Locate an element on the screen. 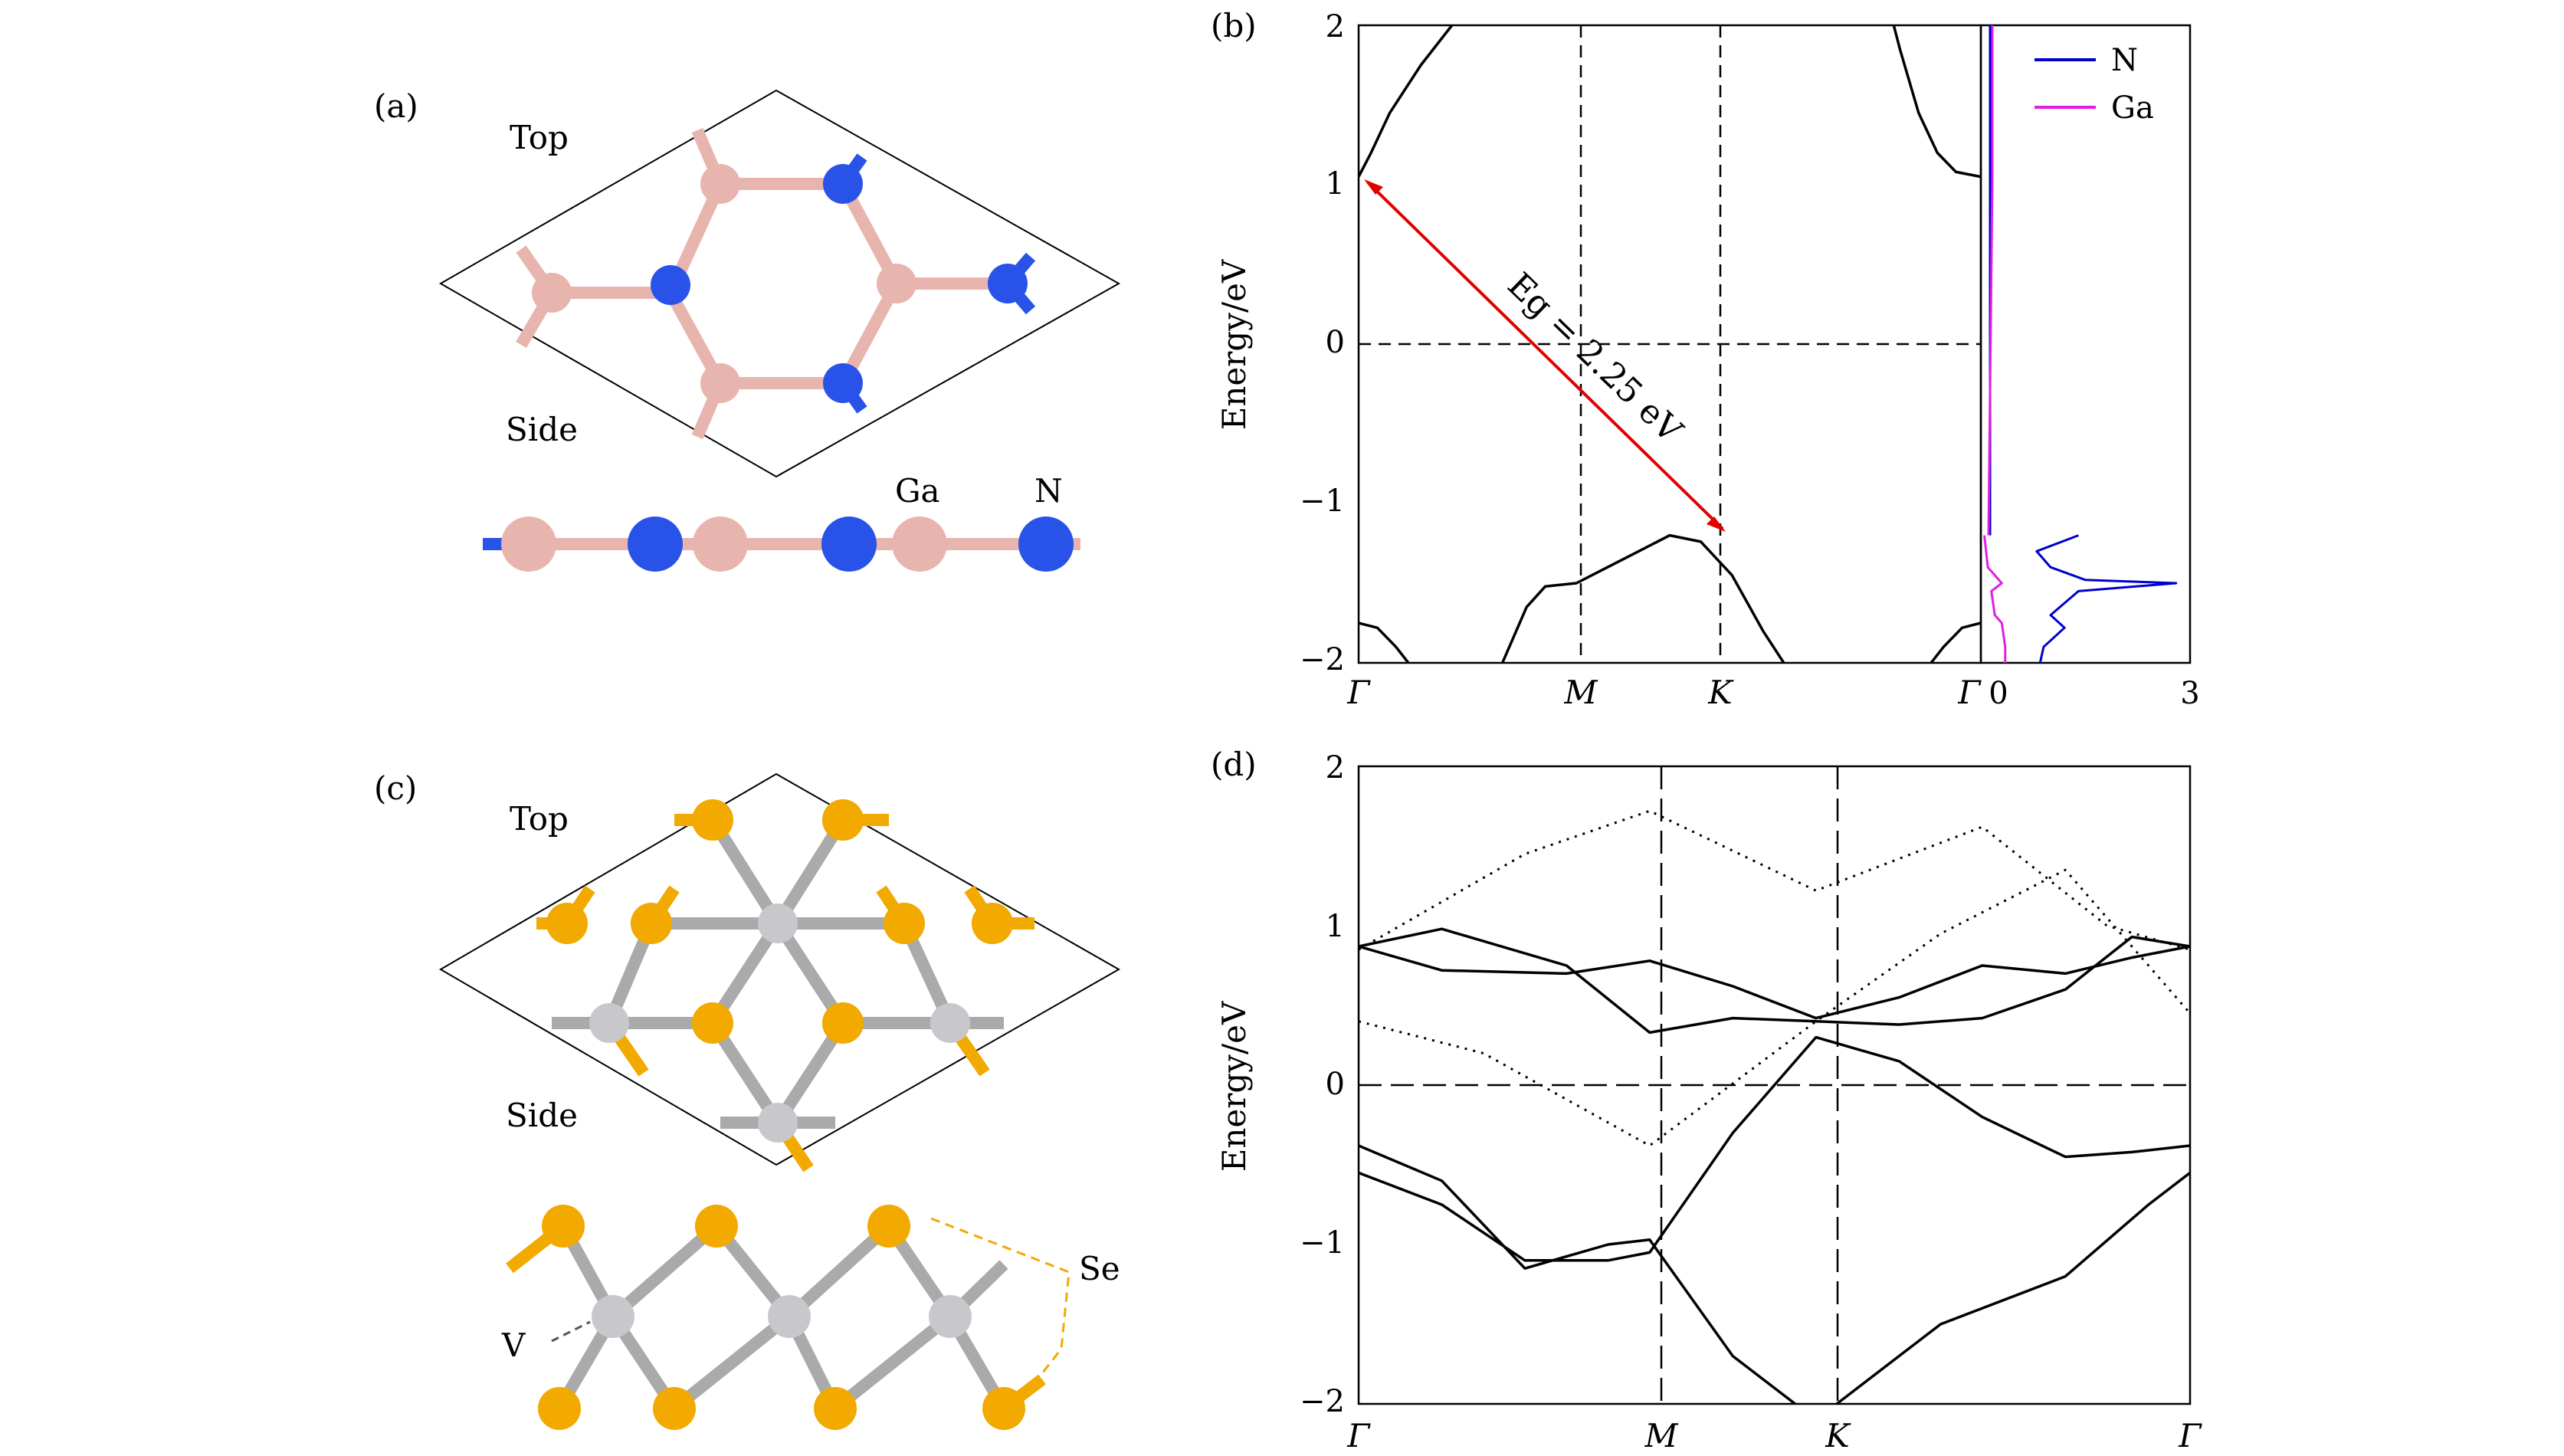 The height and width of the screenshot is (1456, 2564). bands-d is located at coordinates (1774, 1106).